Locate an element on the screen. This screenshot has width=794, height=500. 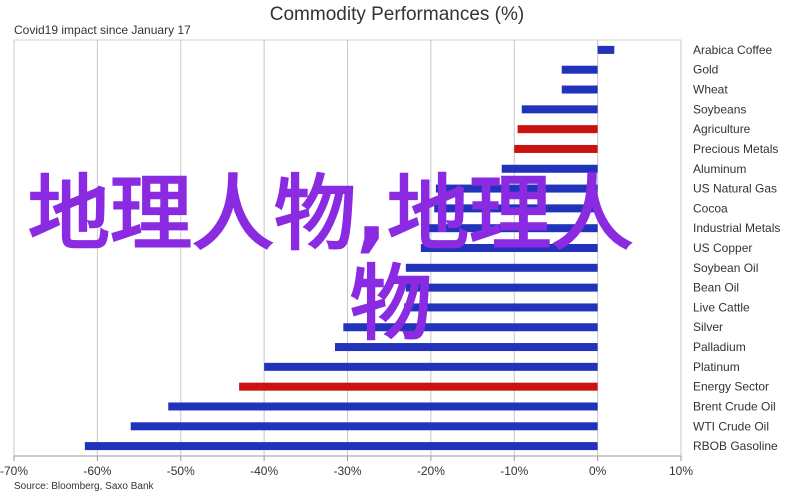
x-tick-label: 10% is located at coordinates (681, 471).